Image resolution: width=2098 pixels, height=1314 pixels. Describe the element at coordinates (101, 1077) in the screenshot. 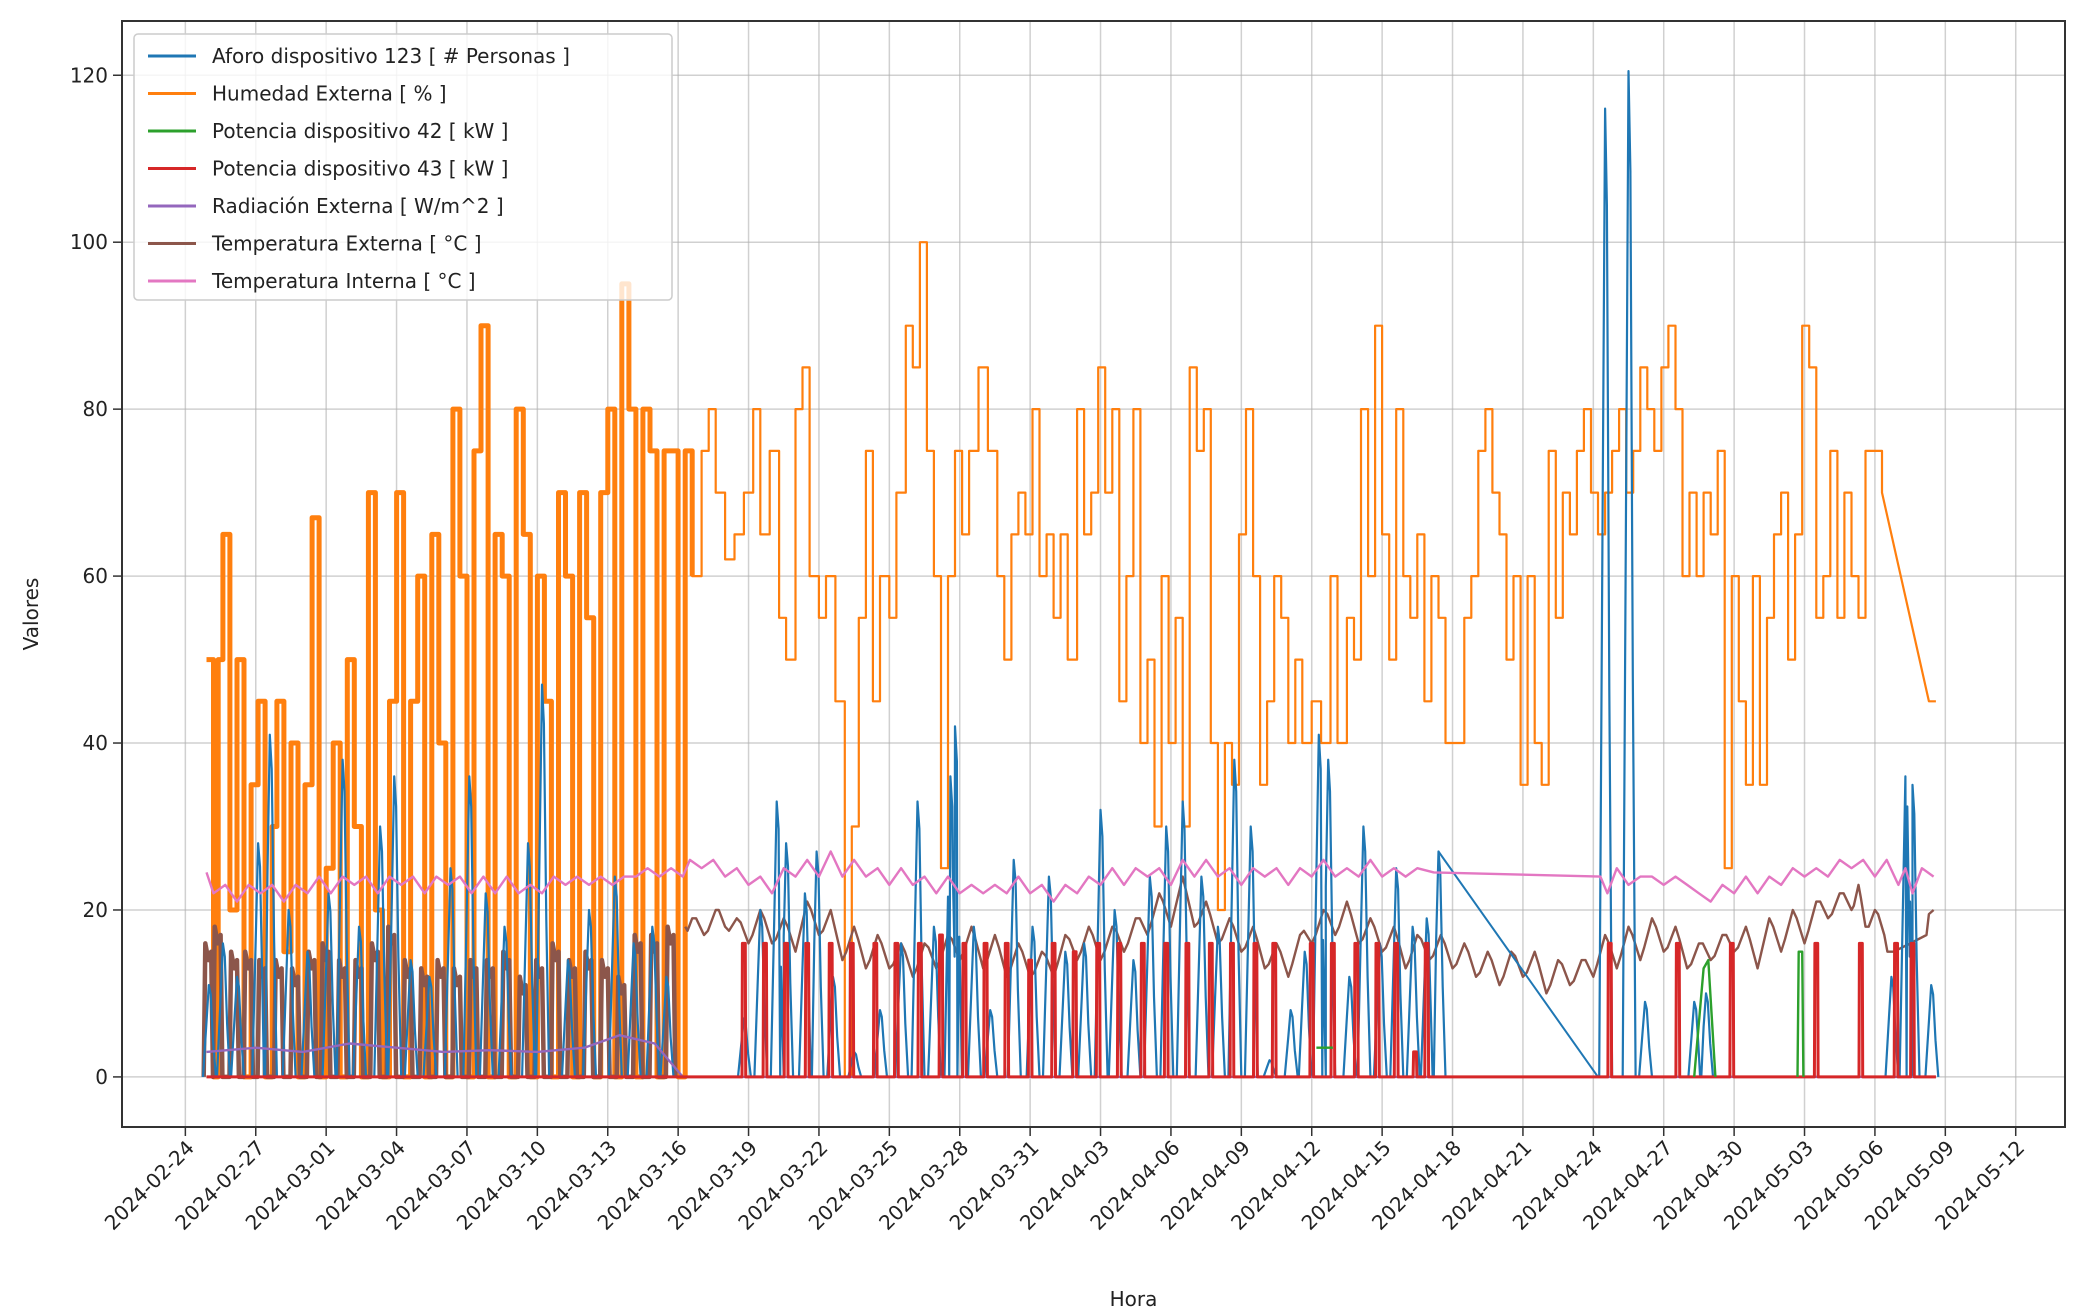

I see `y-tick-label: 0` at that location.